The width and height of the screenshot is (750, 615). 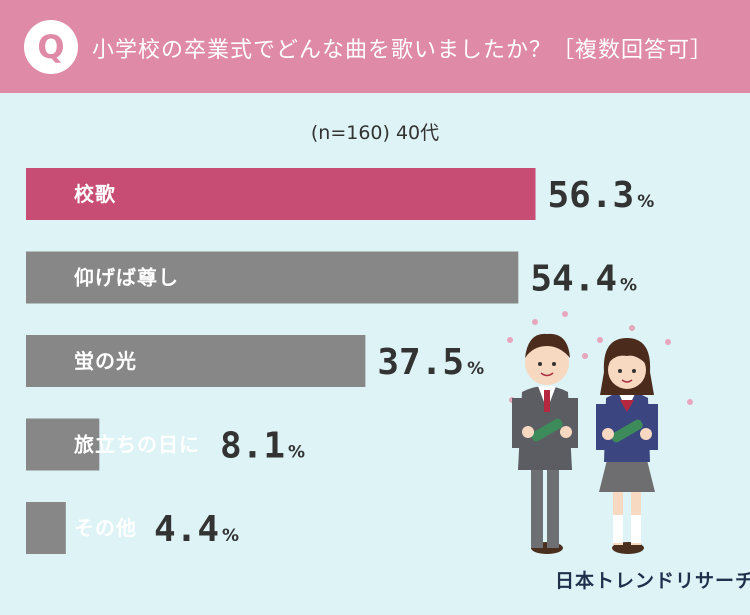 What do you see at coordinates (420, 362) in the screenshot?
I see `value-label-2: 37.5` at bounding box center [420, 362].